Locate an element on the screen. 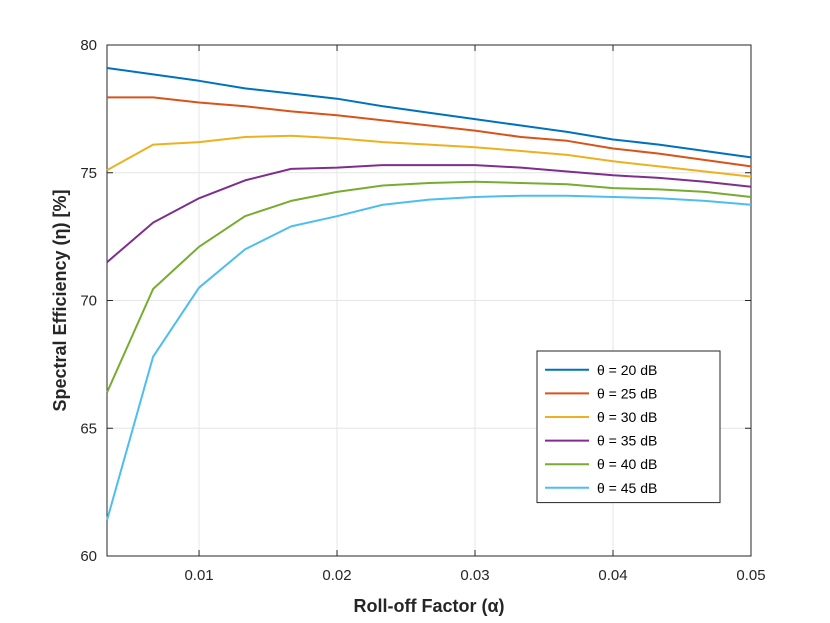  legend-label: θ = 20 dB is located at coordinates (627, 370).